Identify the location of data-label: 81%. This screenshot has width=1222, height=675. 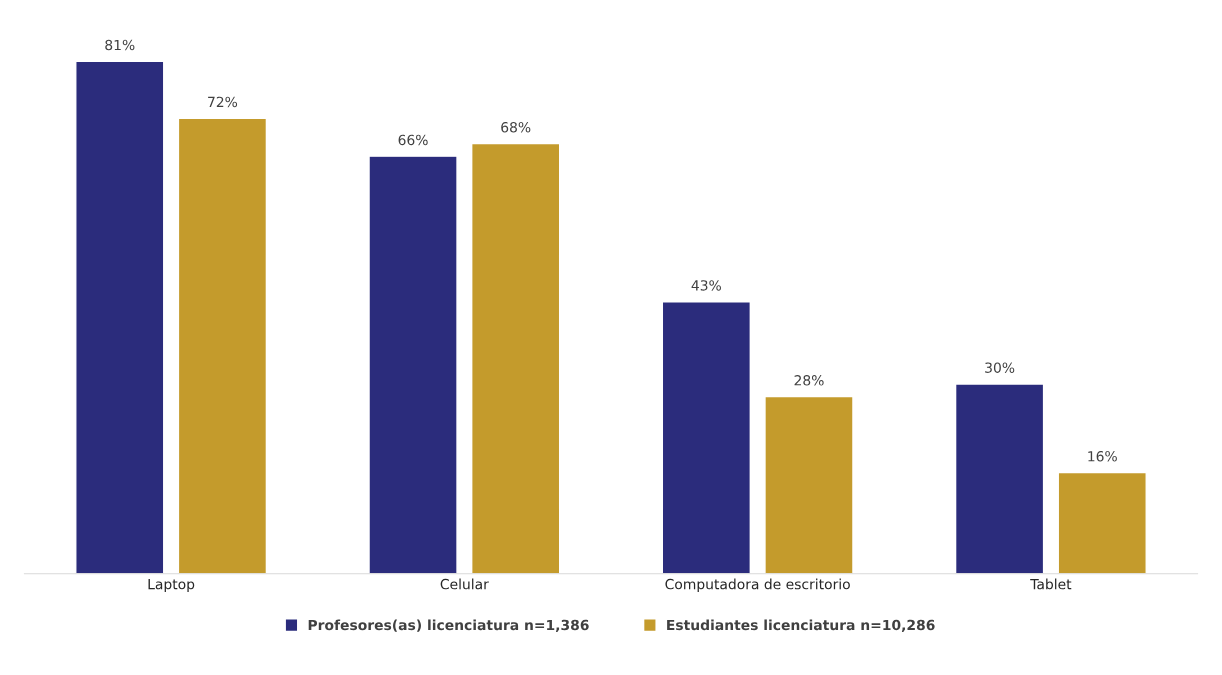
(120, 45).